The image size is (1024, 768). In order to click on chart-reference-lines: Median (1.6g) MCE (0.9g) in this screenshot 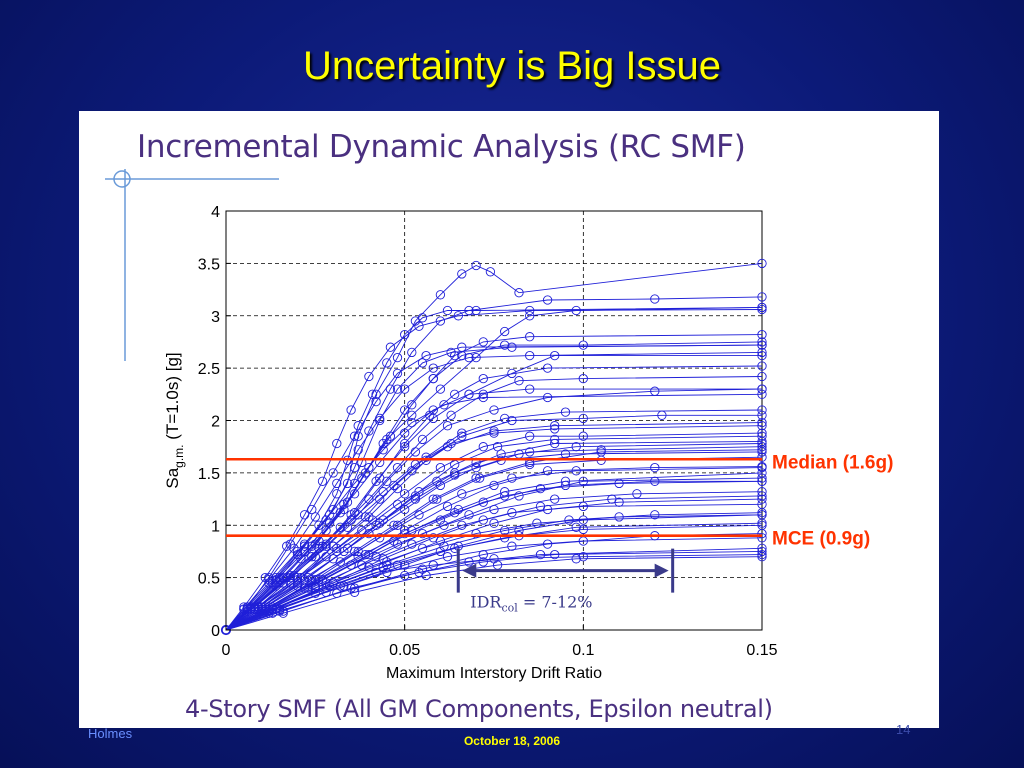, I will do `click(559, 501)`.